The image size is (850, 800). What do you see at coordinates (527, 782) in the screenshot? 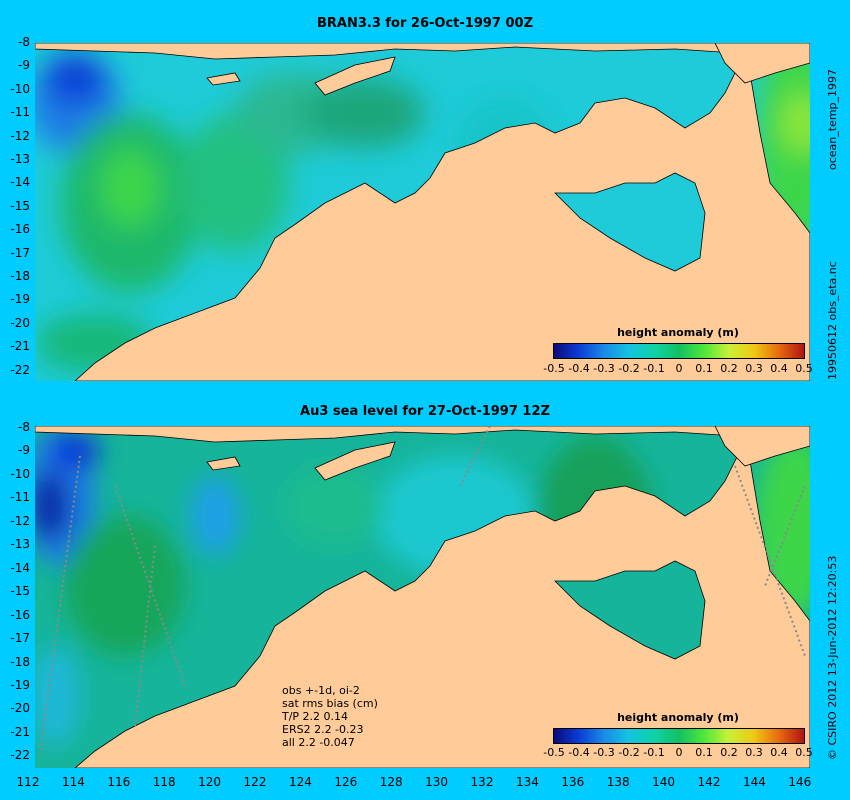
I see `x-tick-label: 134` at bounding box center [527, 782].